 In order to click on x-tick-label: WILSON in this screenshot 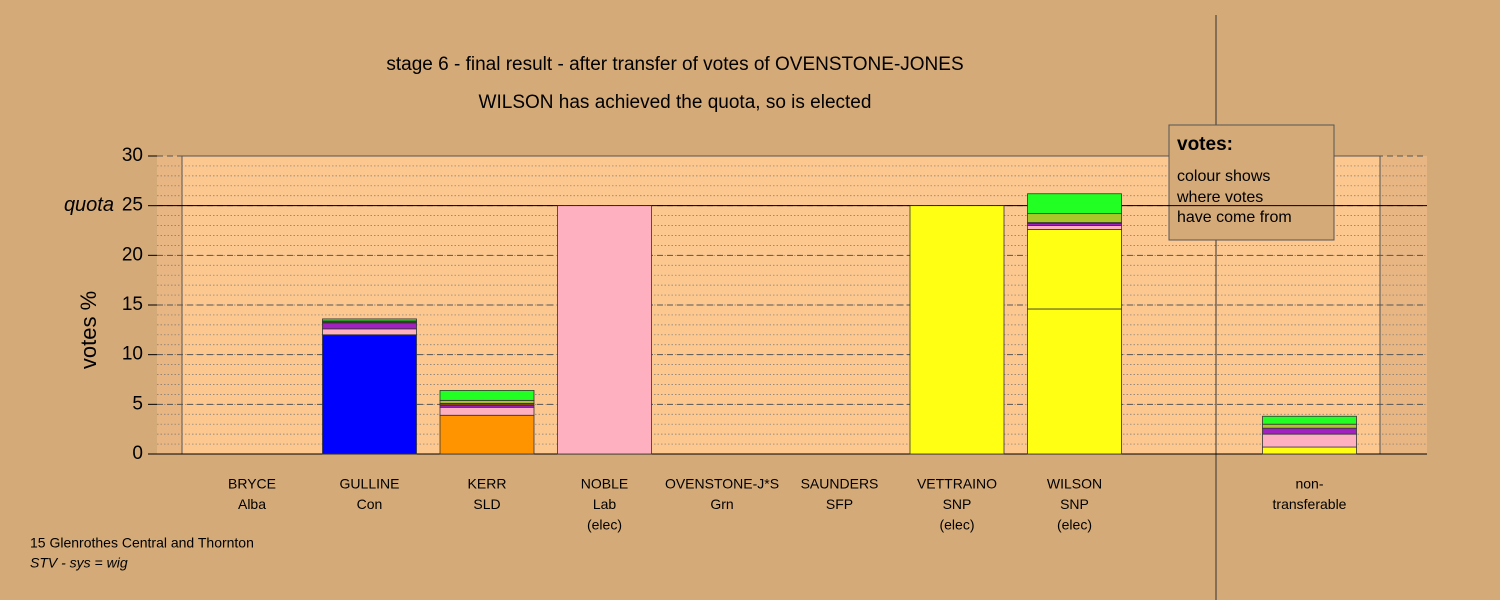, I will do `click(1074, 484)`.